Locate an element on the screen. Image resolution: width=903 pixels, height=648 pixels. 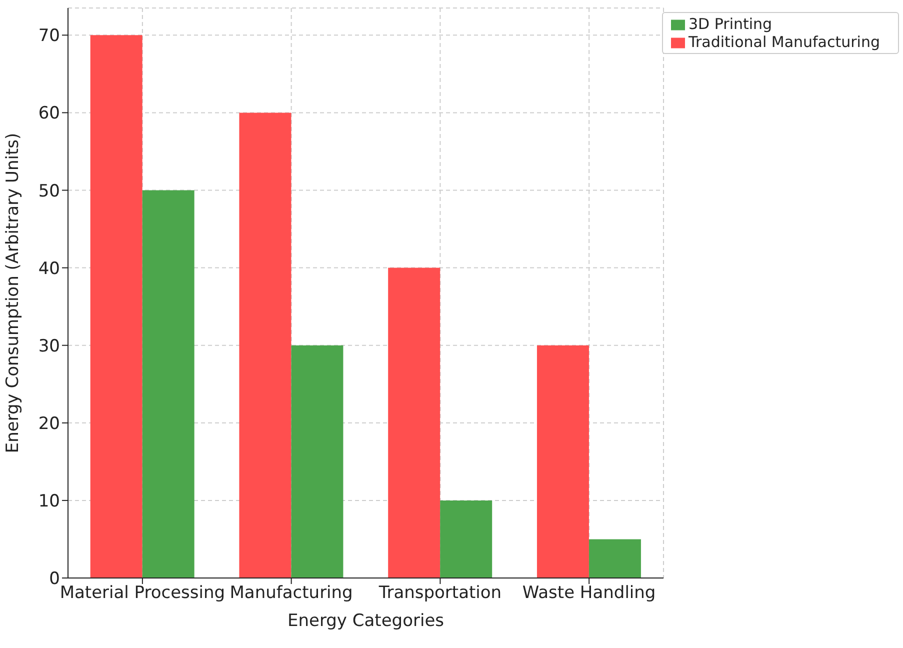
y-tick-label: 10 is located at coordinates (49, 501).